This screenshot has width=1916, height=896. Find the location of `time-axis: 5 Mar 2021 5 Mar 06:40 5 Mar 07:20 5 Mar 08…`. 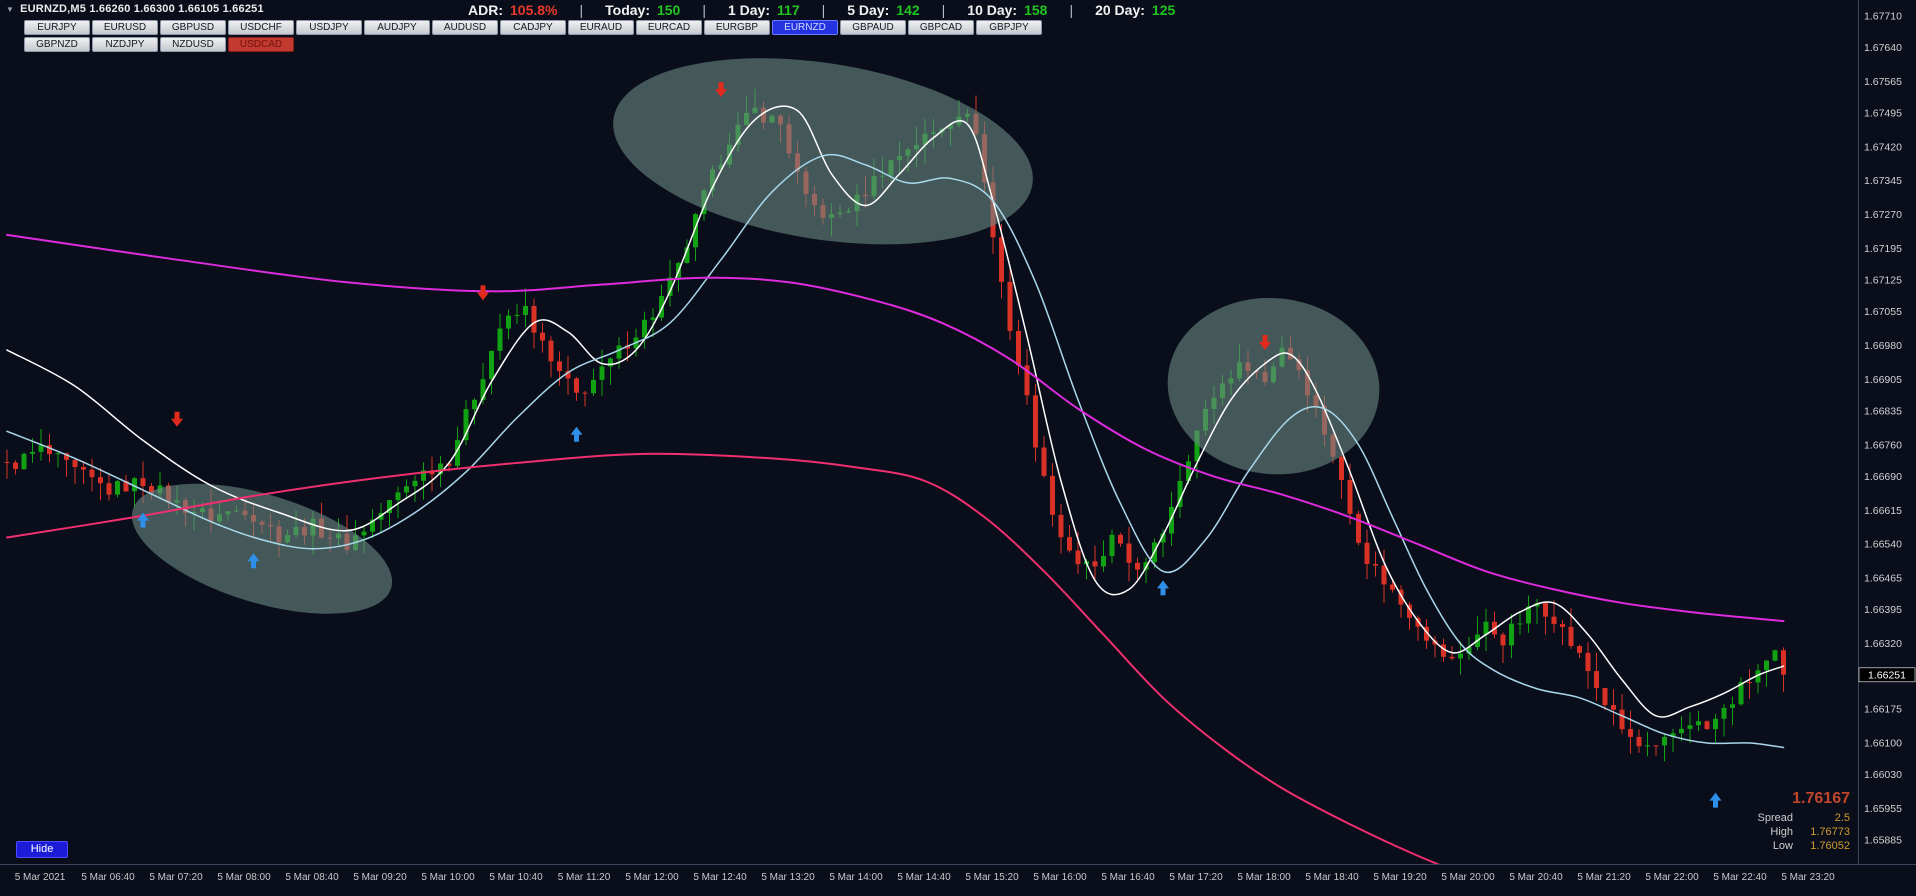

time-axis: 5 Mar 2021 5 Mar 06:40 5 Mar 07:20 5 Mar 08… is located at coordinates (925, 877).